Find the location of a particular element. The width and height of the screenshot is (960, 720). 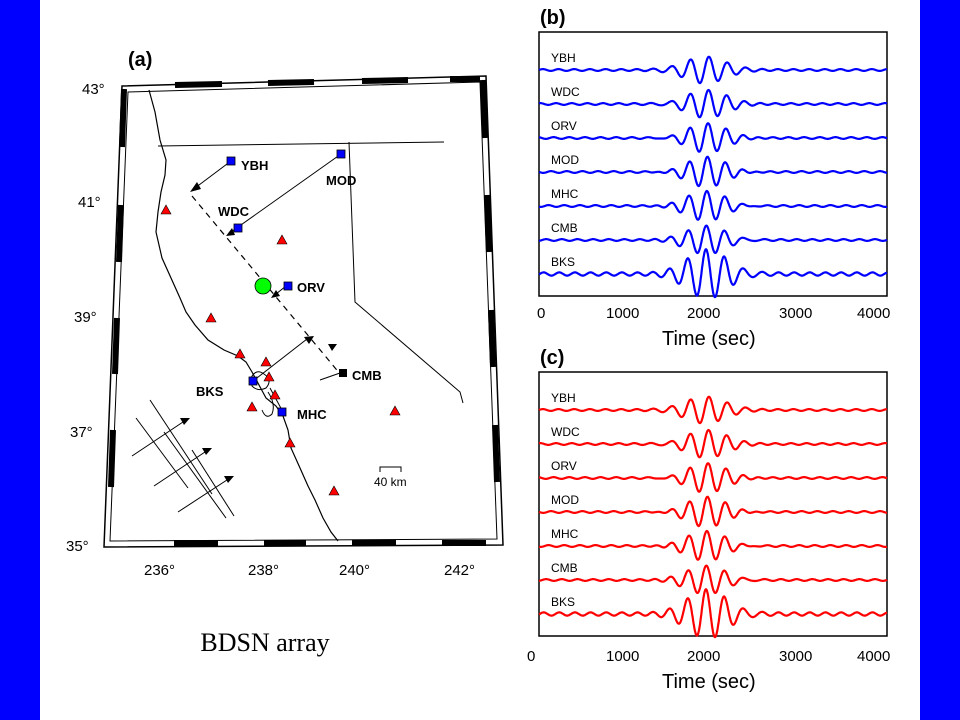

station-mod-marker is located at coordinates (341, 154).